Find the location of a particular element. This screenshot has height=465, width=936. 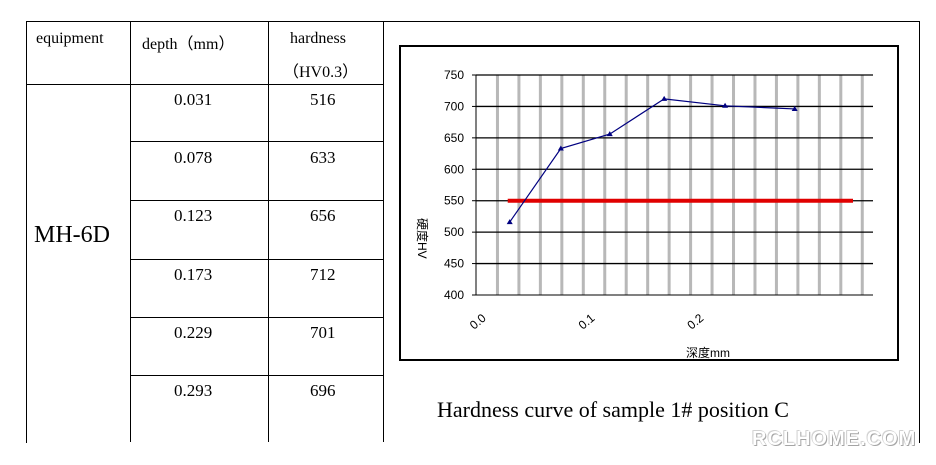

header-hardness-unit: （HV0.3） is located at coordinates (321, 72).